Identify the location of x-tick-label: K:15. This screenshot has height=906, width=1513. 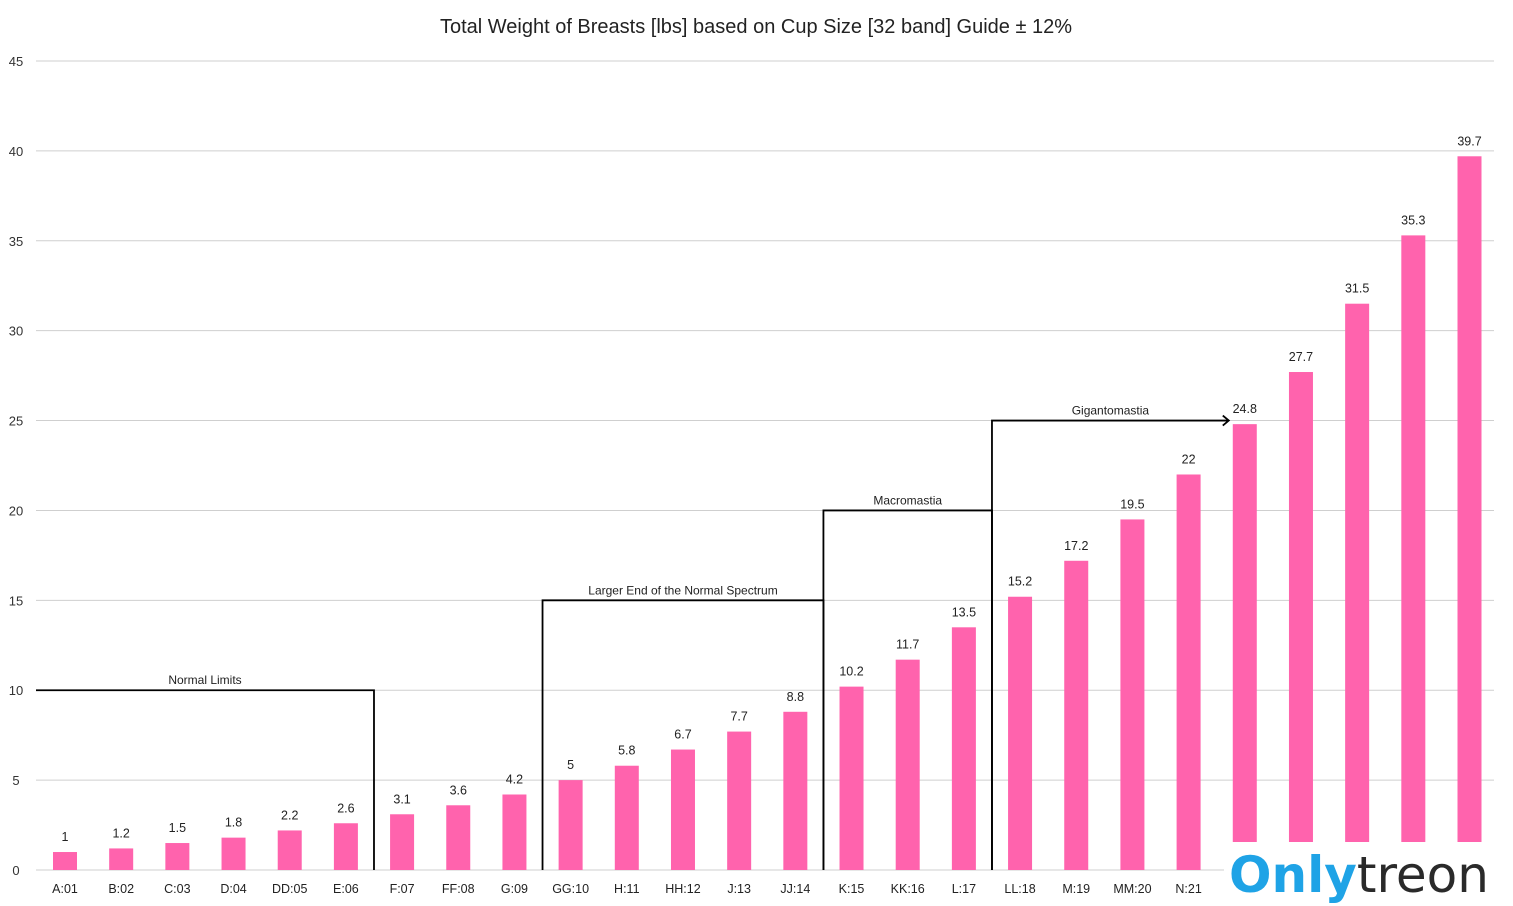
(852, 889).